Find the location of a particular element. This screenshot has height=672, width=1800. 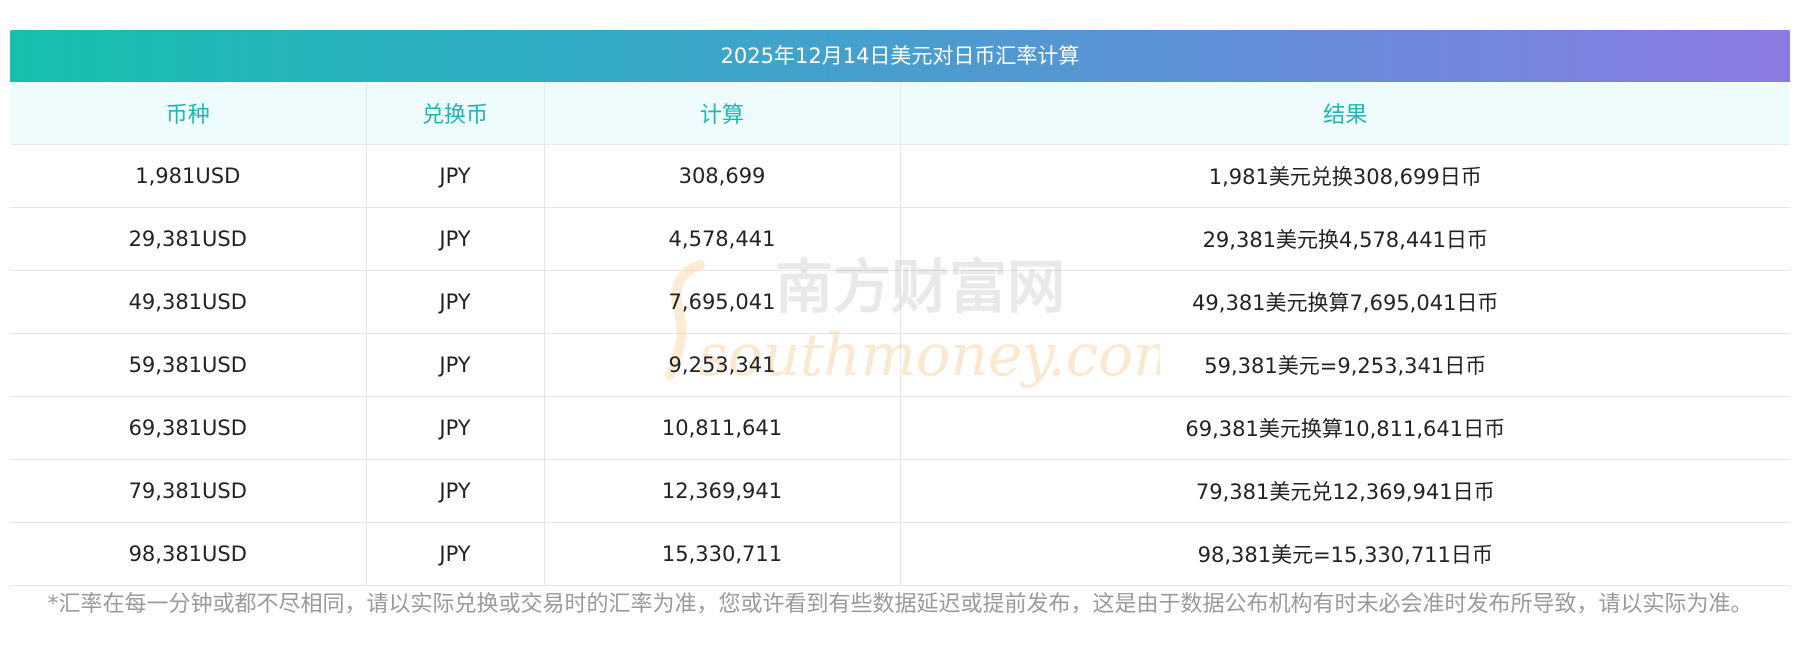

header-row: 币种 兑换币 计算 结果 is located at coordinates (900, 113).